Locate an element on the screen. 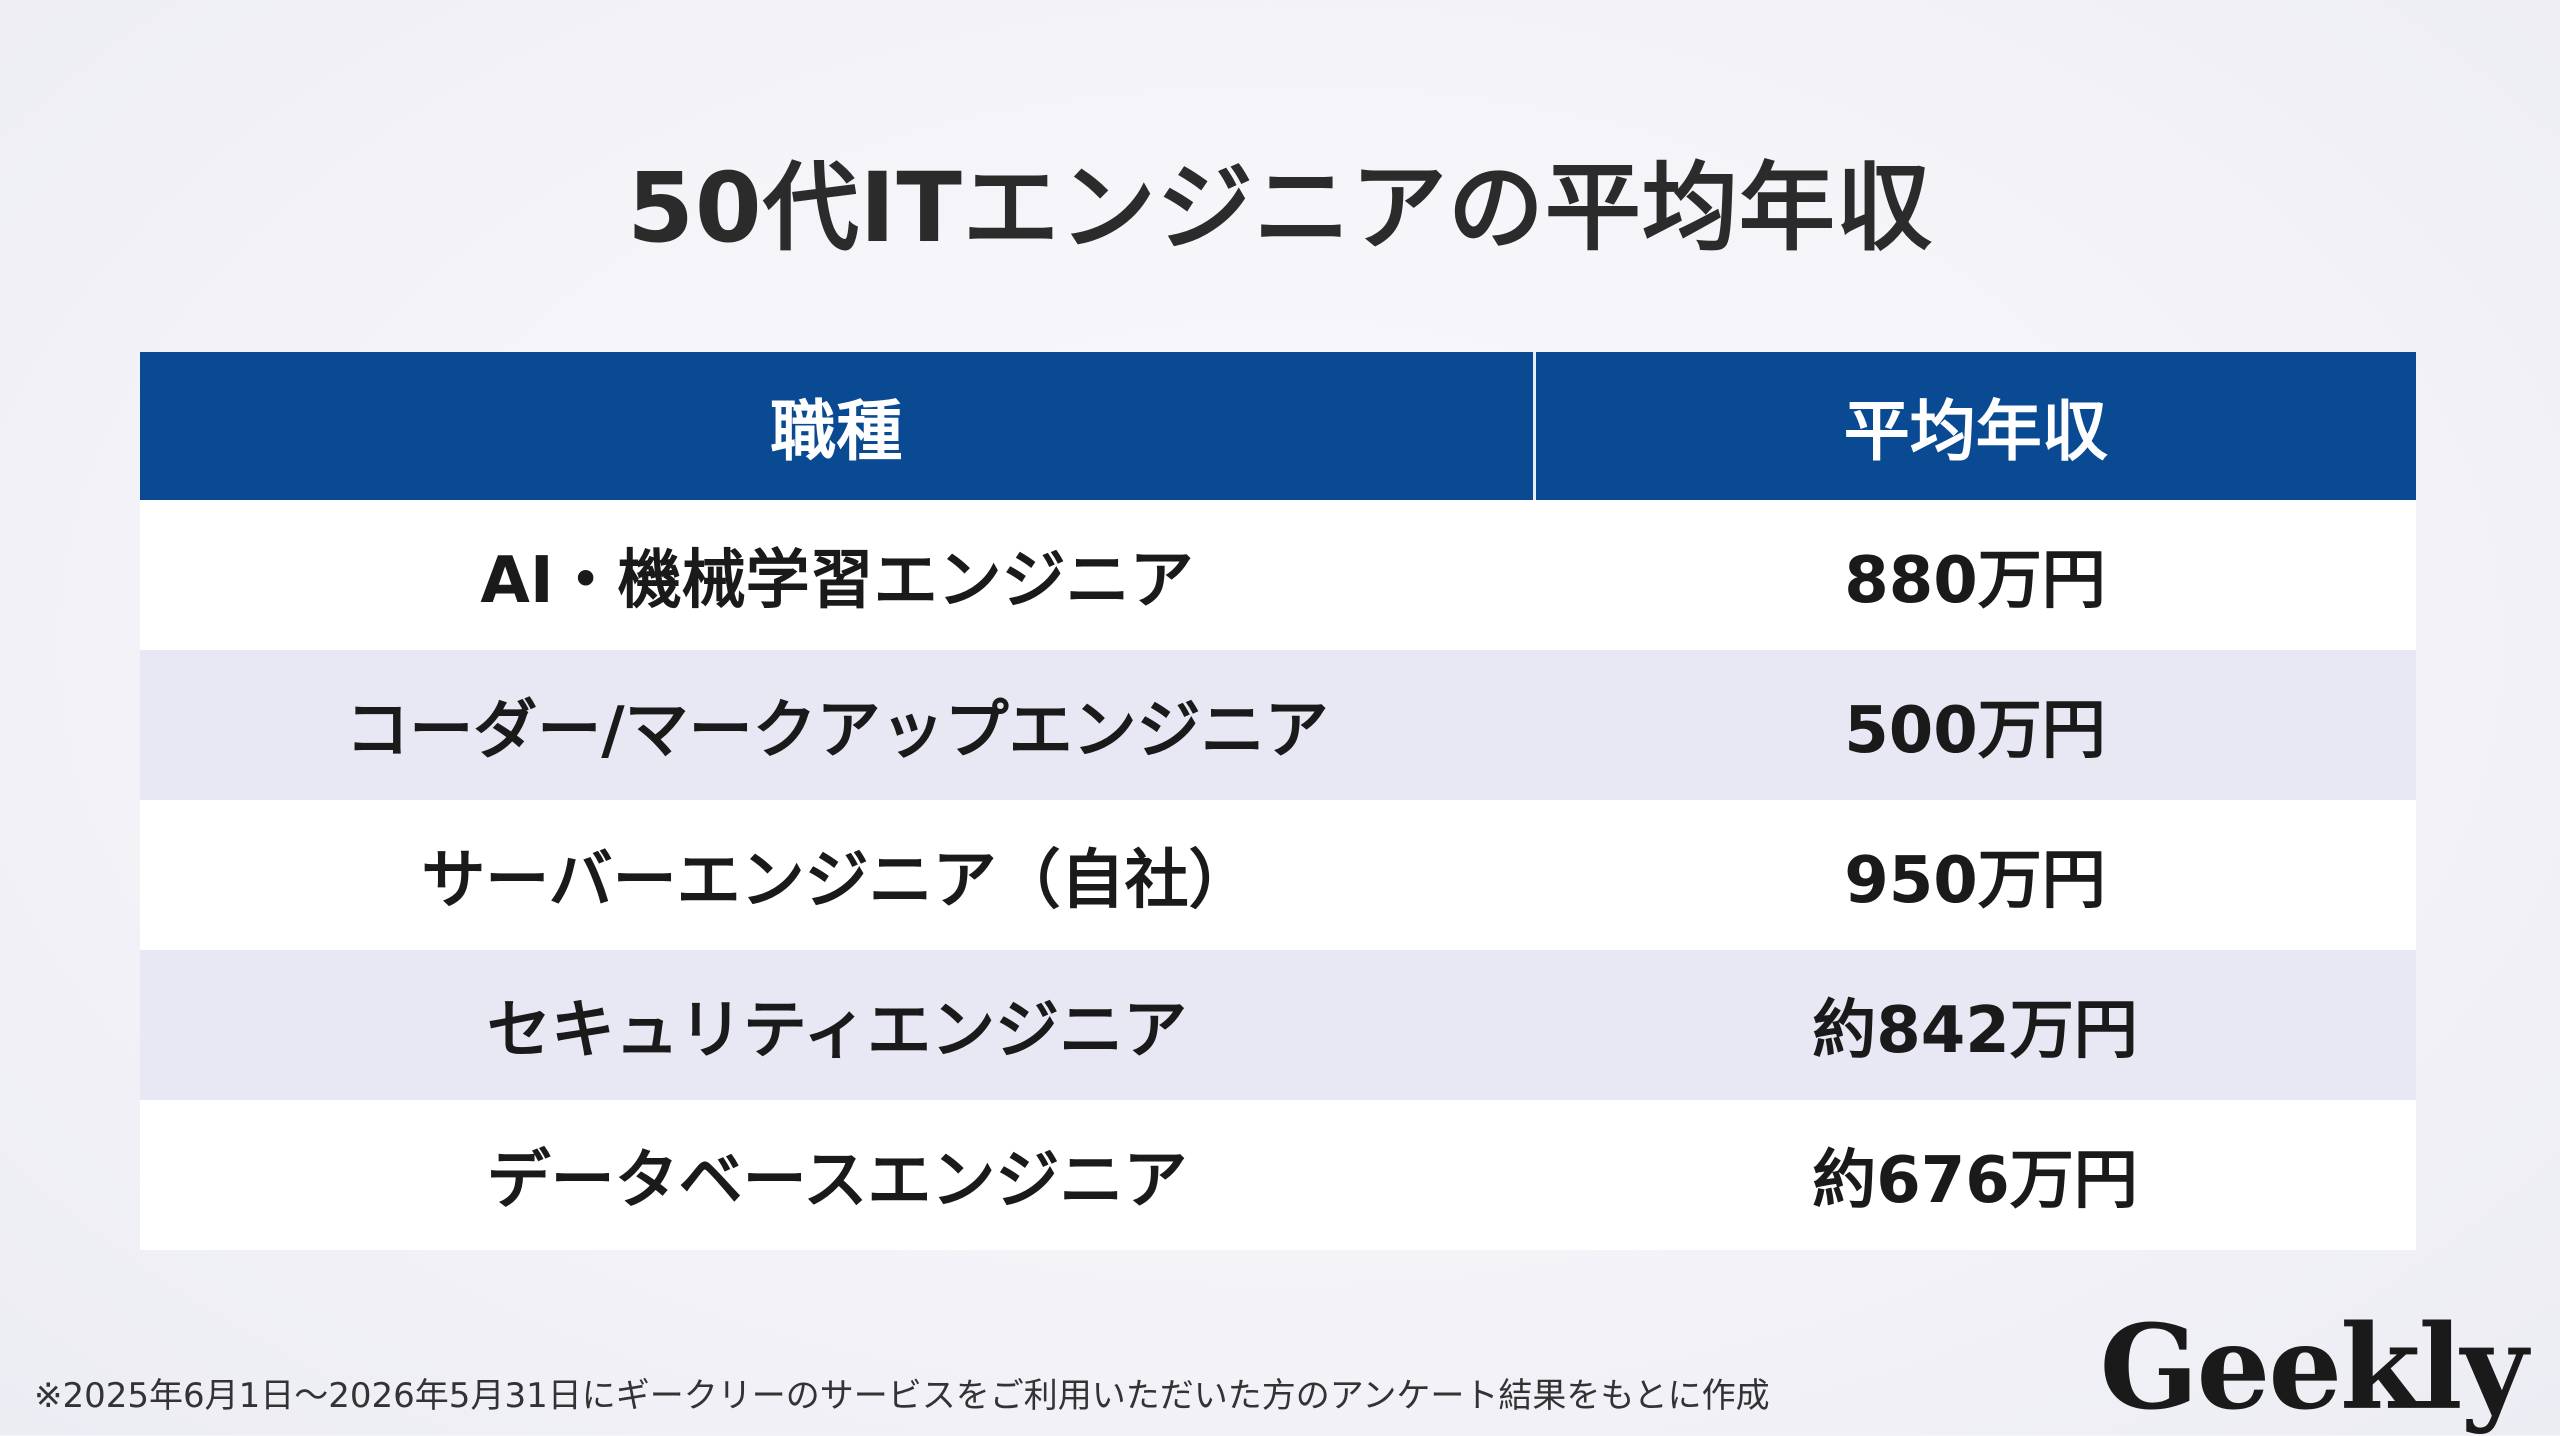 Image resolution: width=2560 pixels, height=1436 pixels. salary-cell: 880万円 is located at coordinates (1975, 575).